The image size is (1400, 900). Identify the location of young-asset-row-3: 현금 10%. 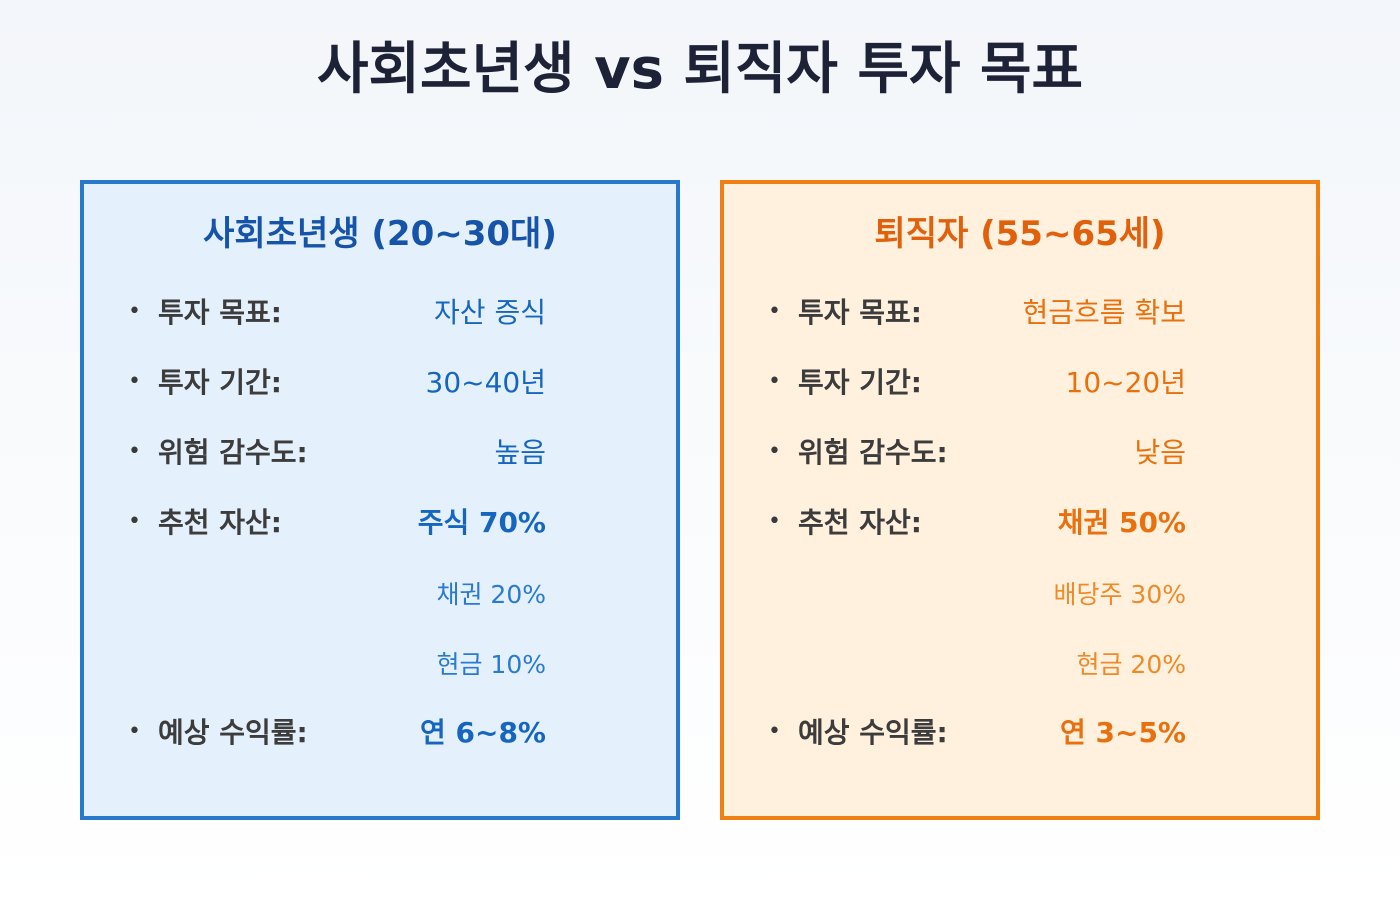
(380, 662).